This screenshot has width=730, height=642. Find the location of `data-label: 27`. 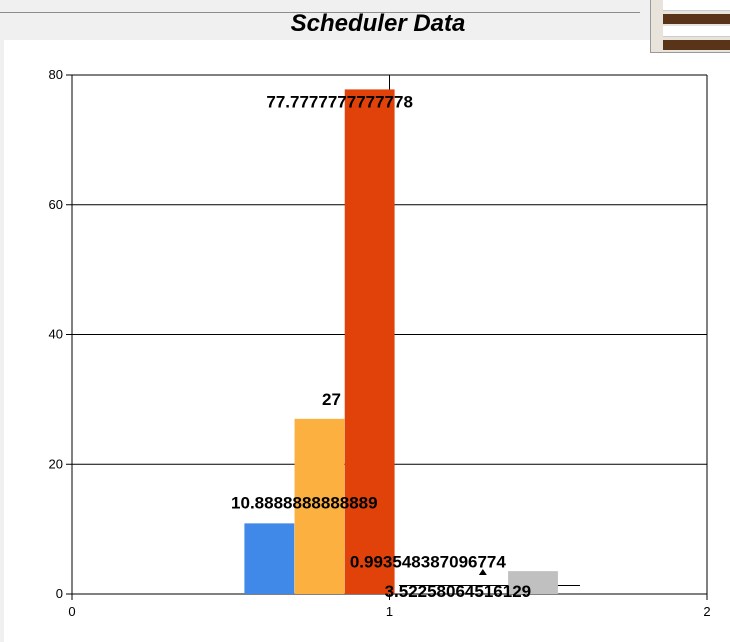

data-label: 27 is located at coordinates (331, 399).